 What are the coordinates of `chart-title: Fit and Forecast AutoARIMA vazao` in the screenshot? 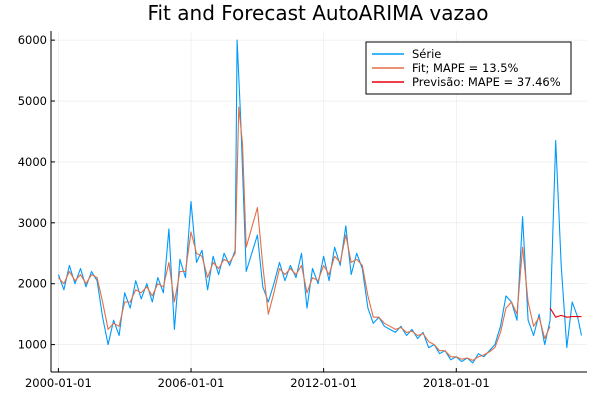 It's located at (317, 13).